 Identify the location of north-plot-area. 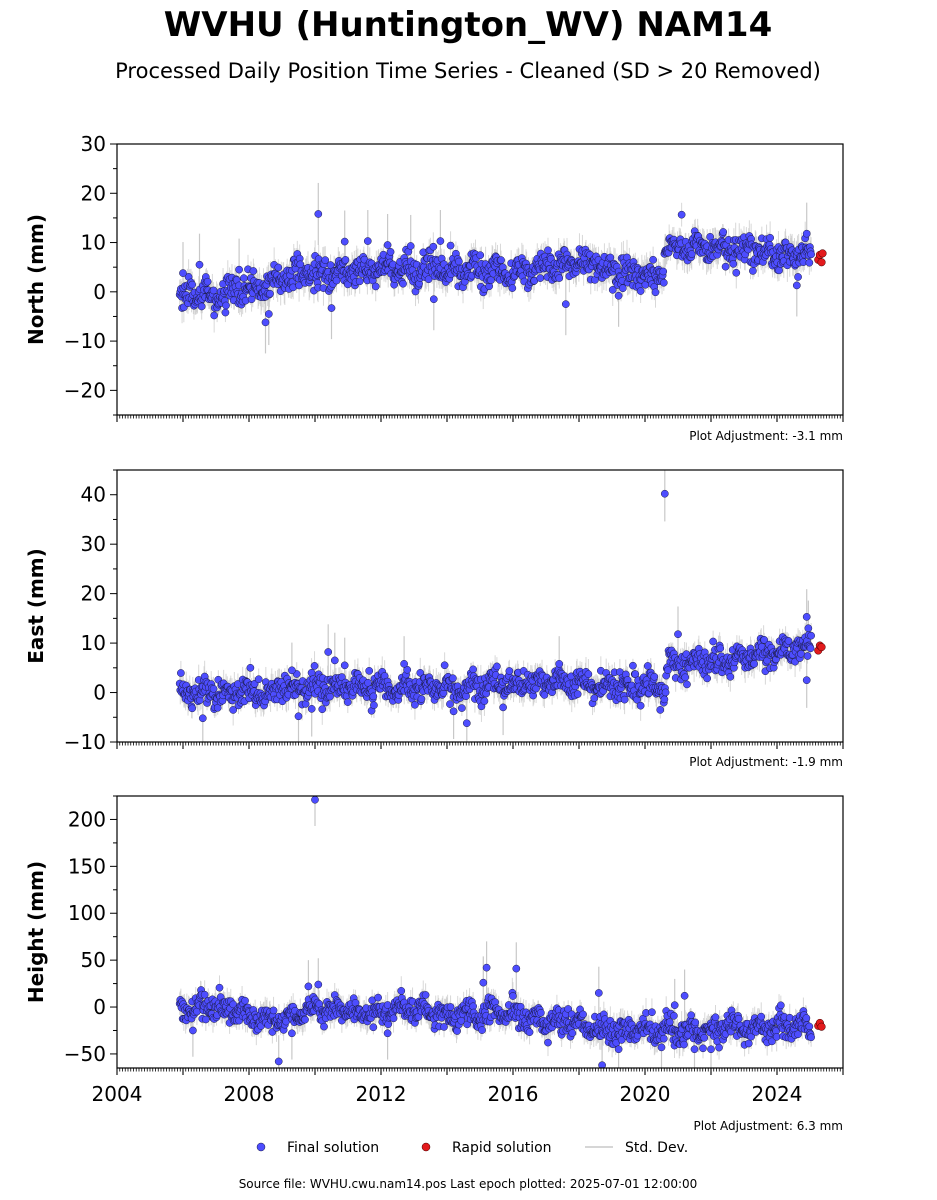
(501, 268).